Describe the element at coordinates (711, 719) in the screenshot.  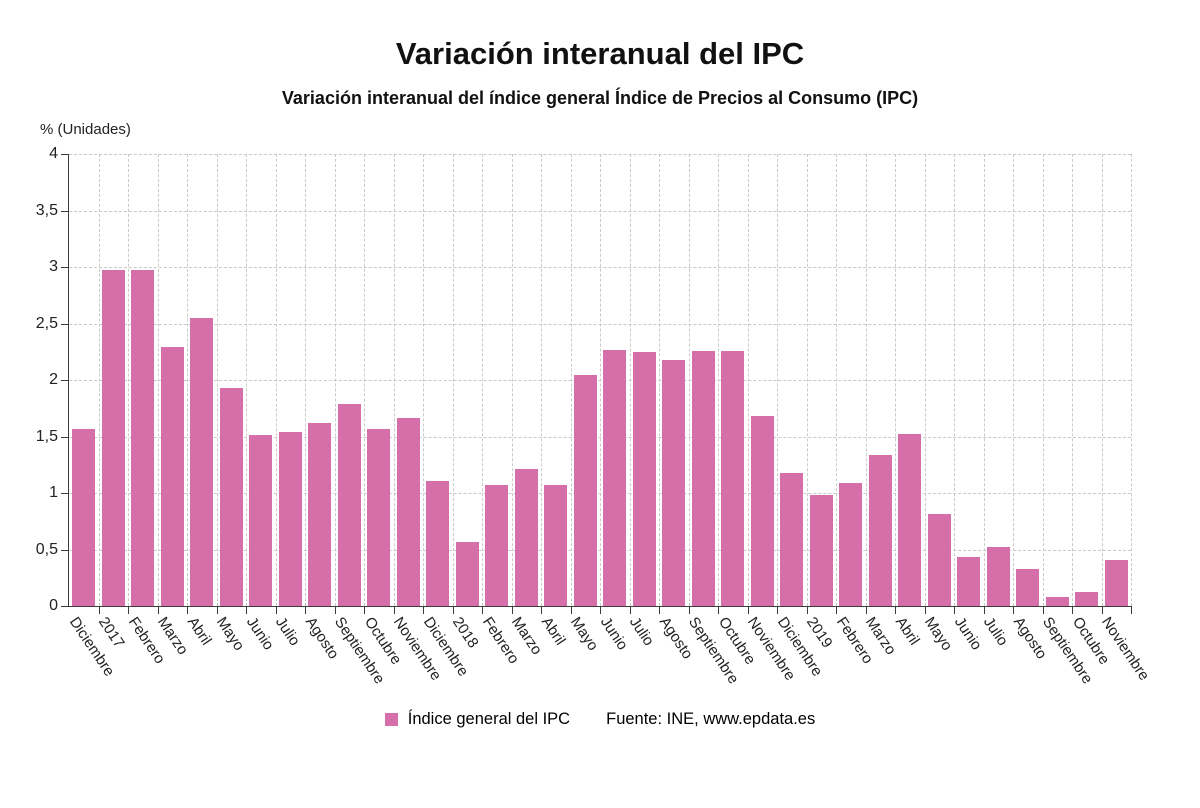
I see `source-label: Fuente: INE, www.epdata.es` at that location.